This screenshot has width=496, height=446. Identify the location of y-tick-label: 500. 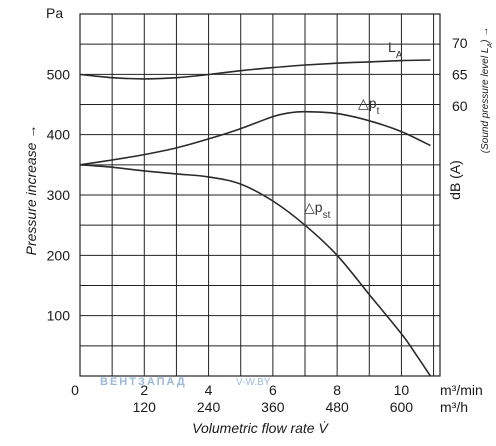
(59, 74).